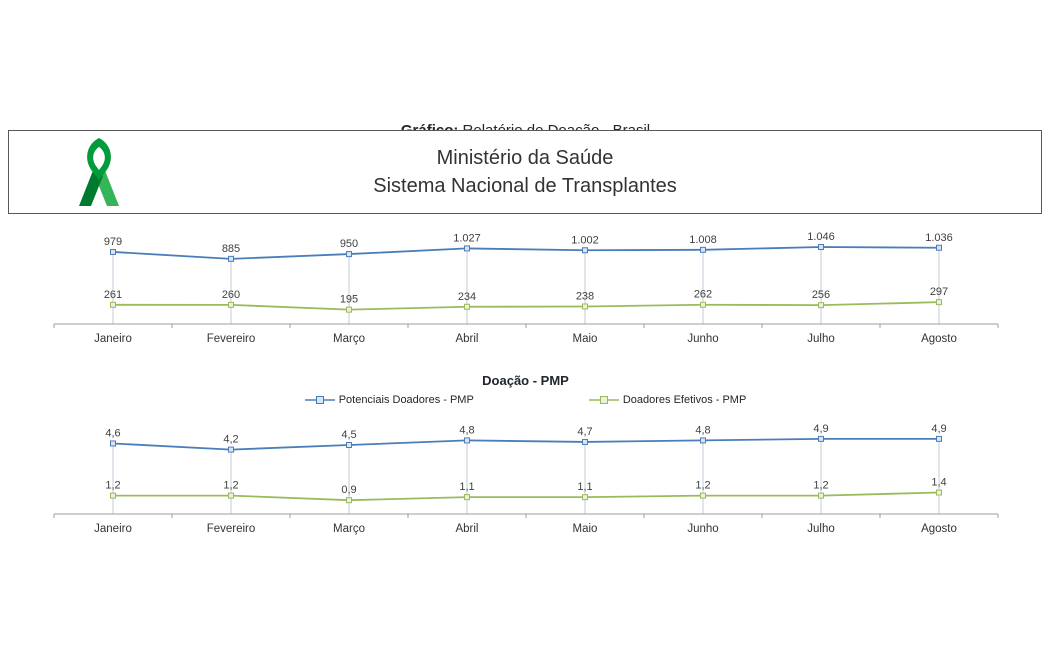 Image resolution: width=1051 pixels, height=645 pixels. I want to click on green-ribbon-icon, so click(99, 172).